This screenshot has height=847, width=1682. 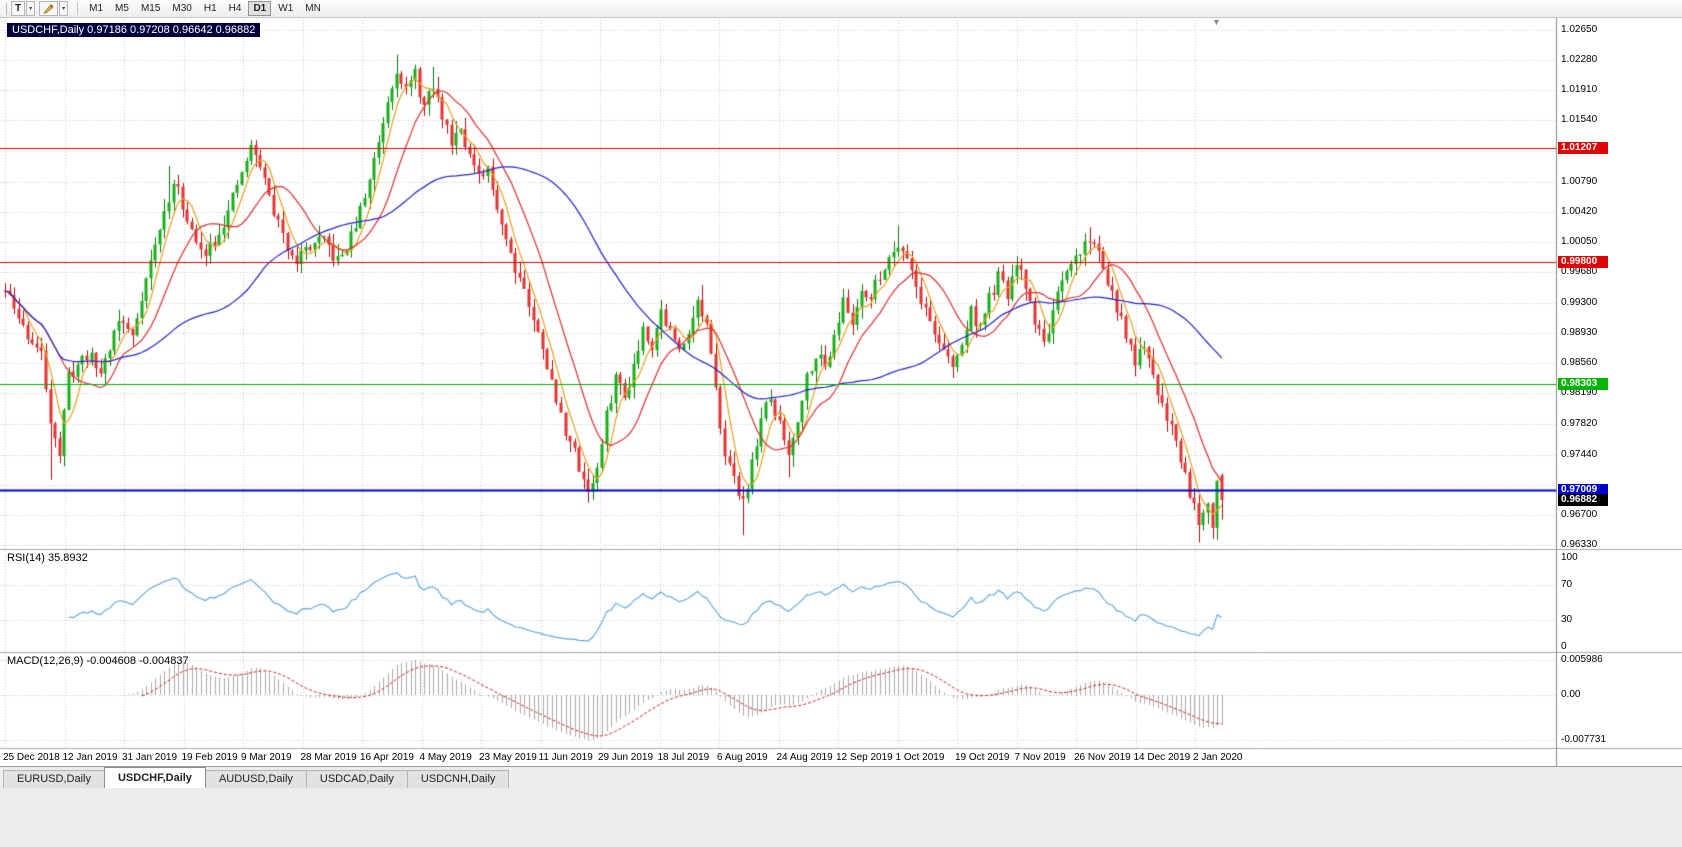 What do you see at coordinates (1567, 620) in the screenshot?
I see `rsi-axis-label: 30` at bounding box center [1567, 620].